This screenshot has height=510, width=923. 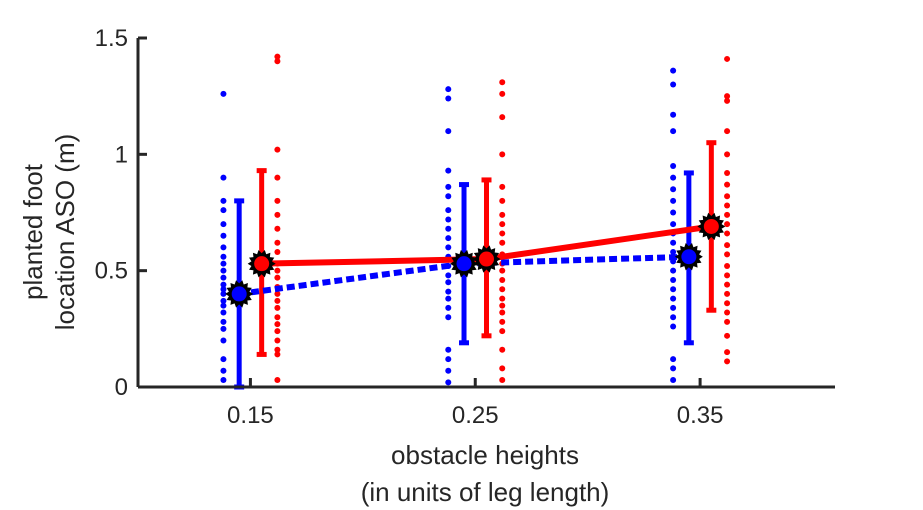 What do you see at coordinates (463, 275) in the screenshot?
I see `mean-line` at bounding box center [463, 275].